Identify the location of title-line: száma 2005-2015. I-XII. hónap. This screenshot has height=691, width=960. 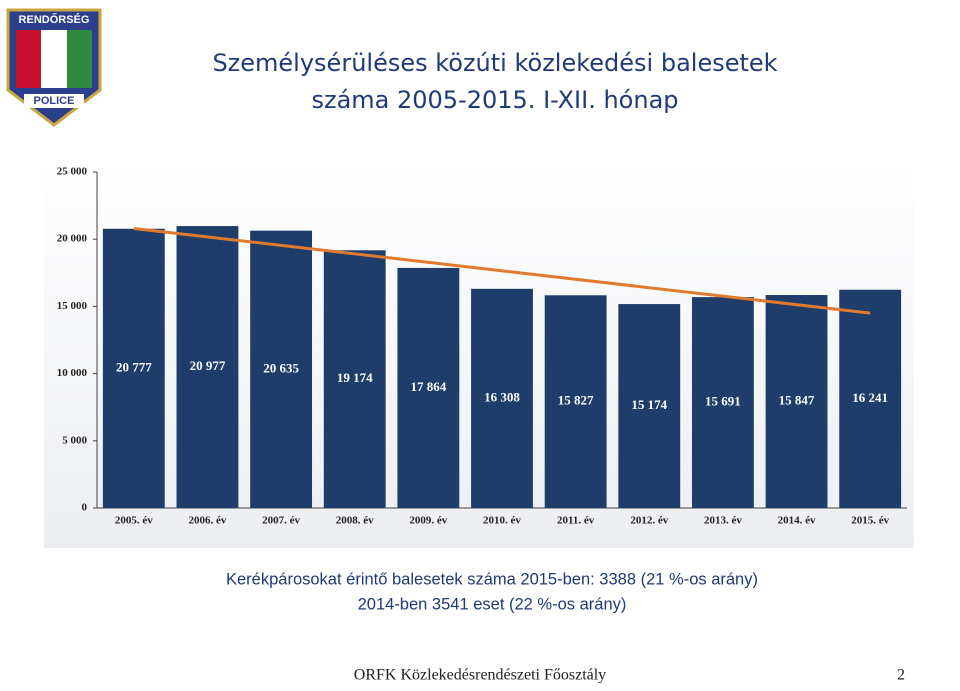
(494, 100).